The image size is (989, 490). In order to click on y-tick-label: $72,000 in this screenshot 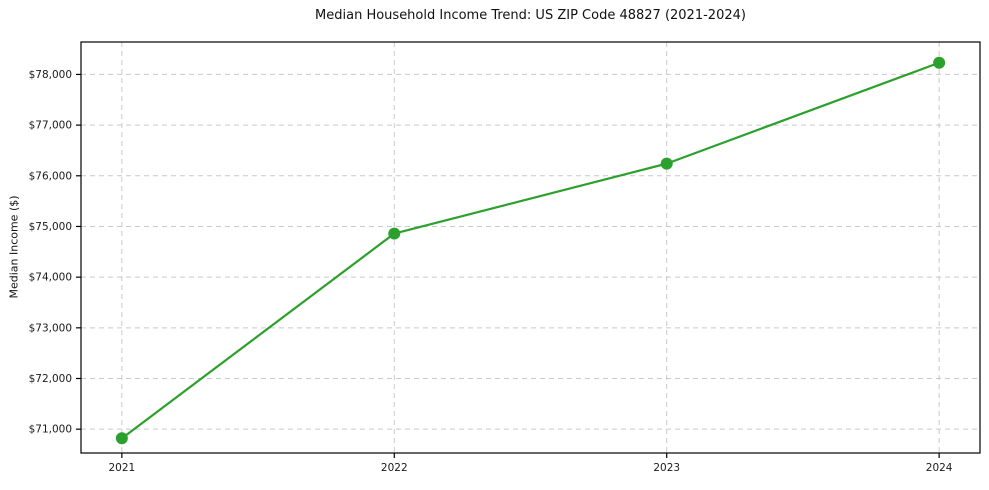, I will do `click(50, 379)`.